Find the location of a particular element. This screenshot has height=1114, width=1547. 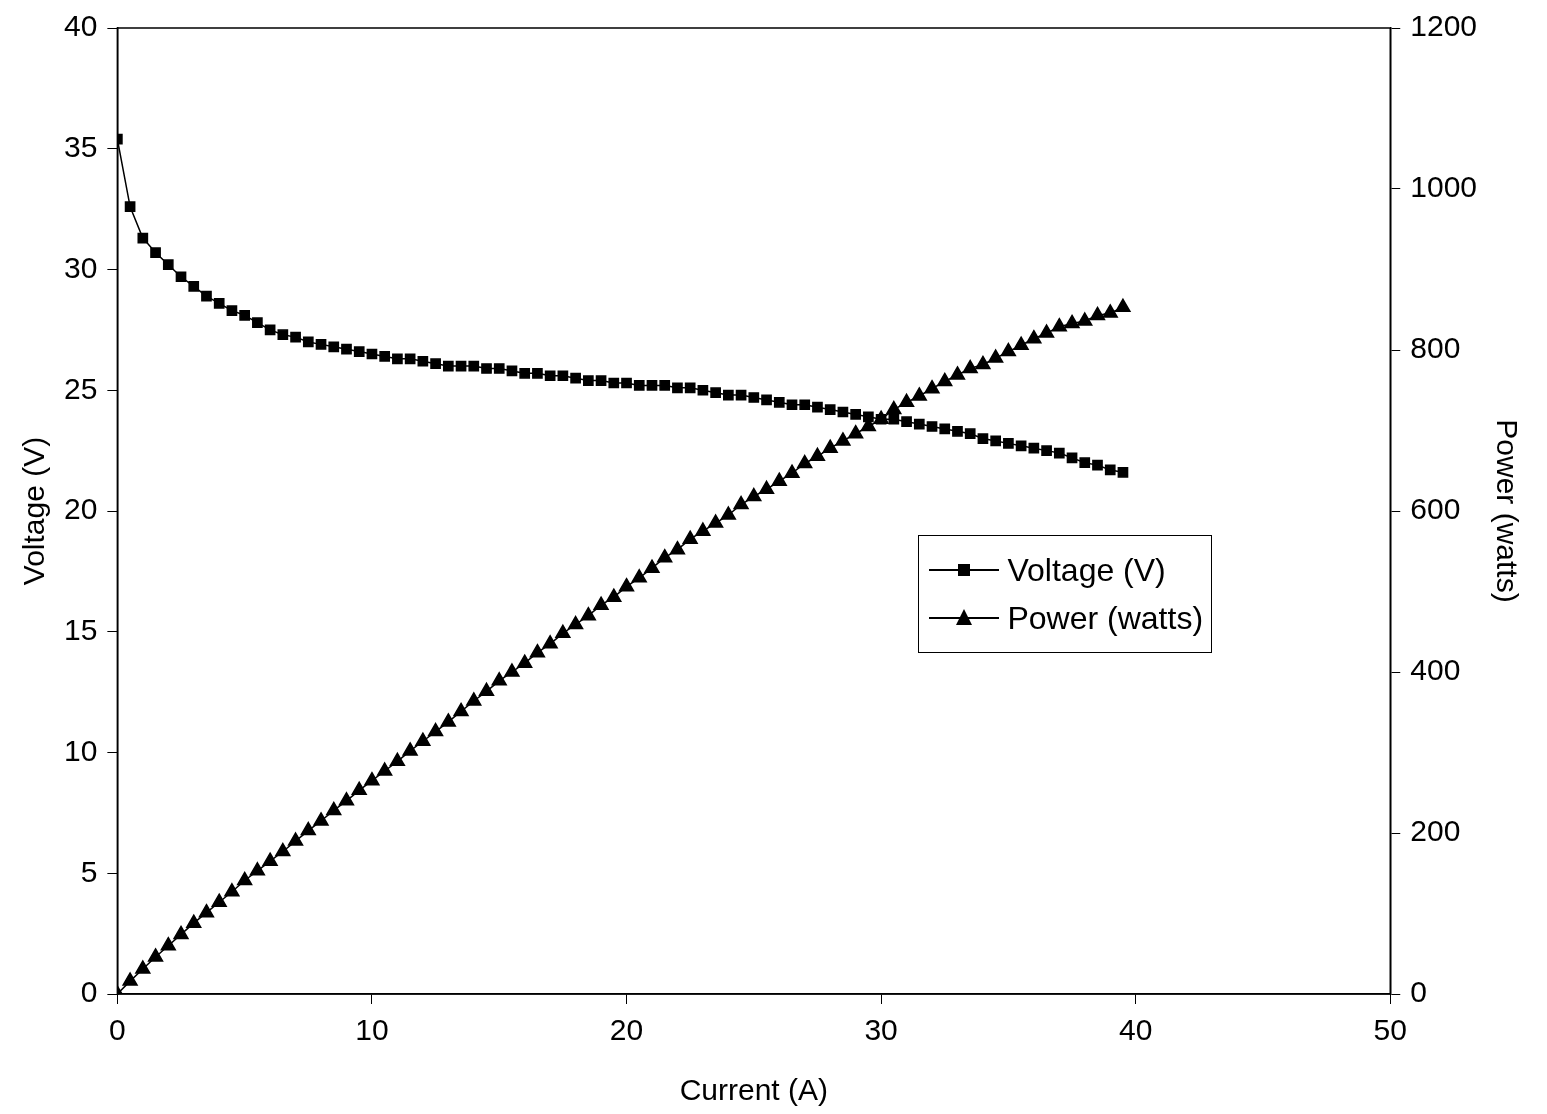

legend-label: Power (watts) is located at coordinates (1105, 618).